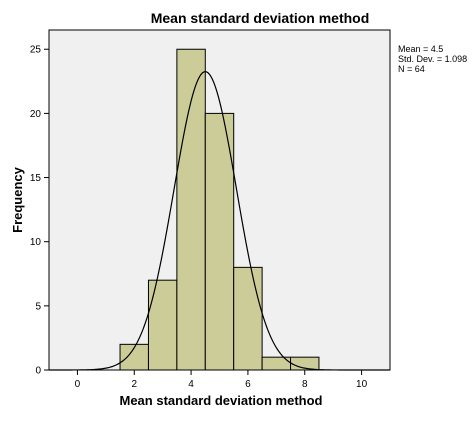 The image size is (474, 425). I want to click on stats-line: N = 64, so click(411, 69).